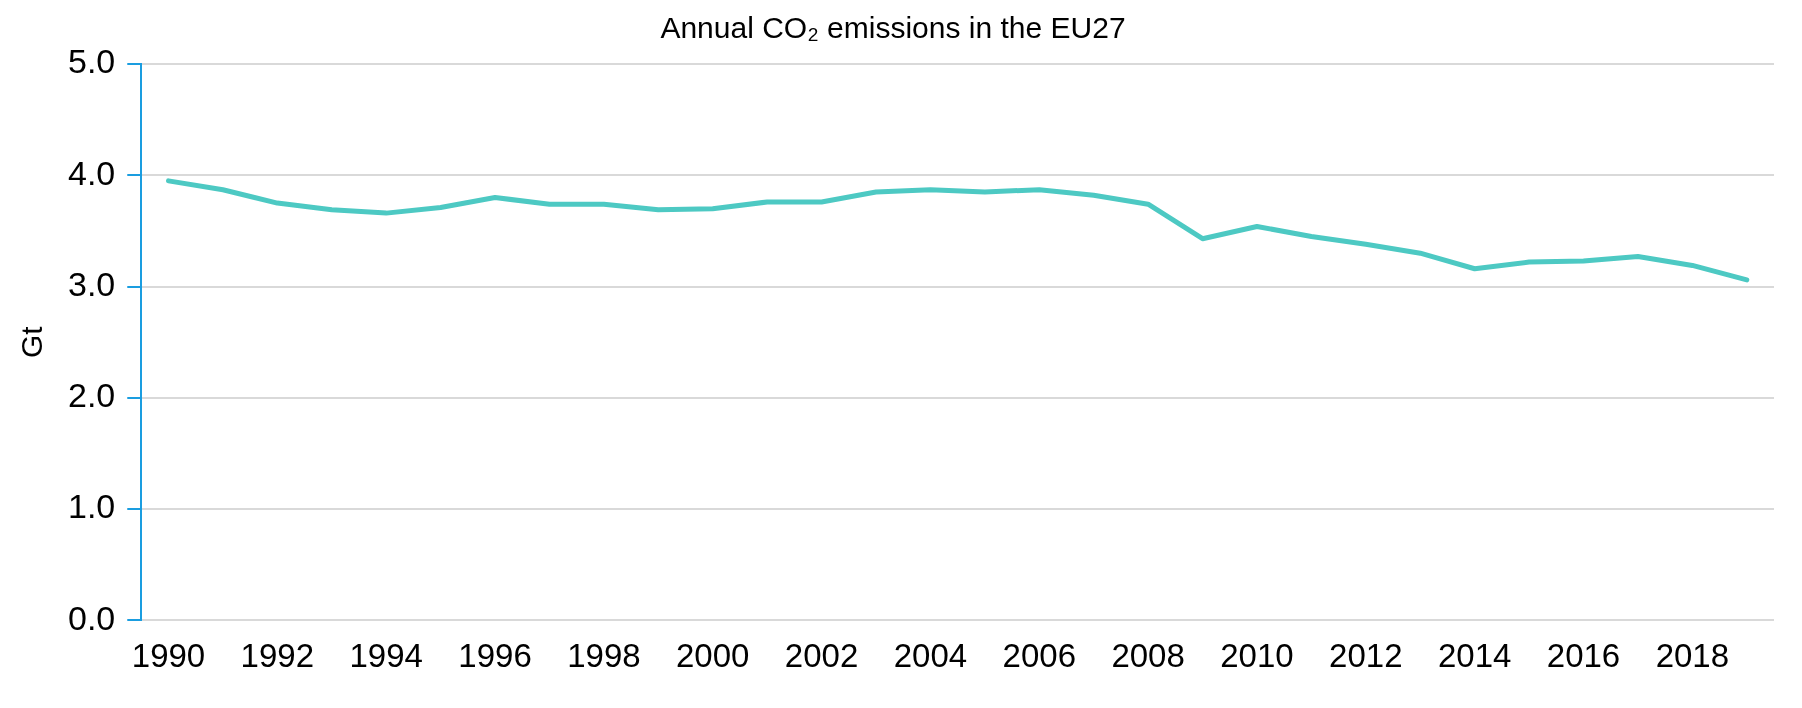 This screenshot has height=708, width=1802. I want to click on y-tick-label: 5.0, so click(92, 61).